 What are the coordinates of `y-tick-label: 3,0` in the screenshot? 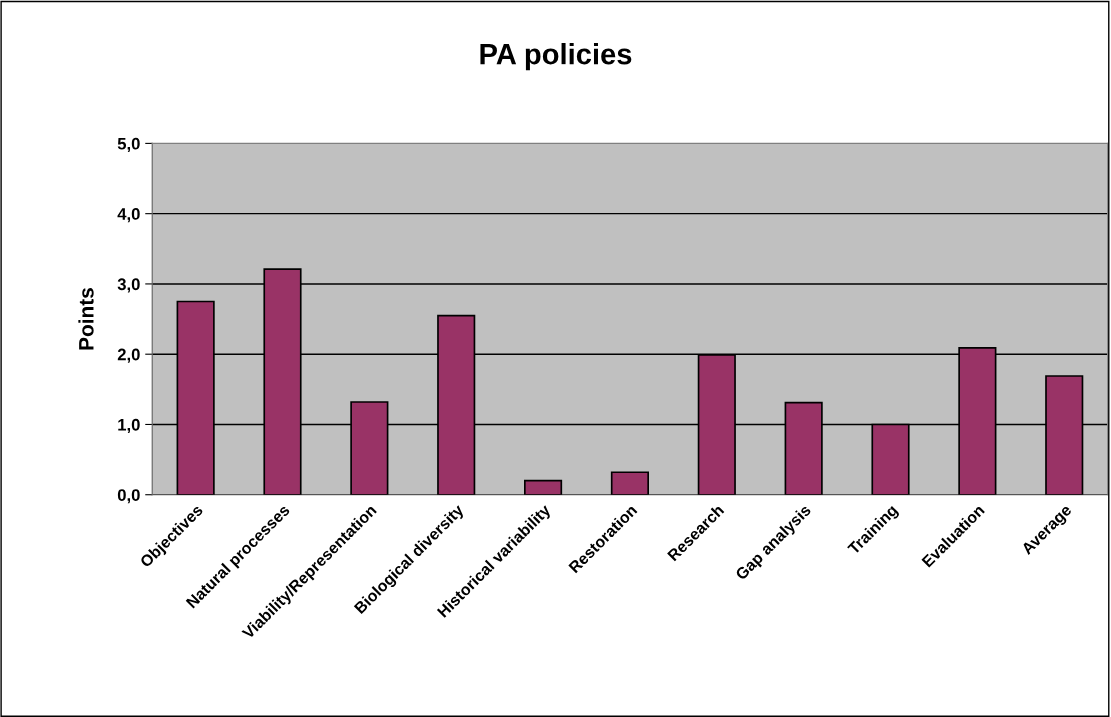 It's located at (128, 285).